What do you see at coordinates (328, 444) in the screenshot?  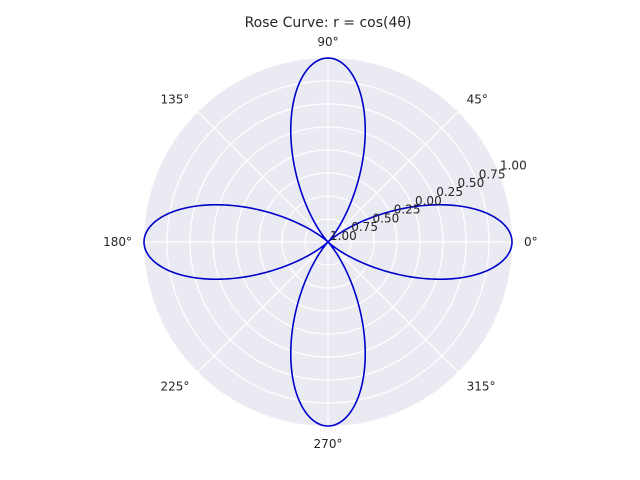 I see `angle-tick-label: 270°` at bounding box center [328, 444].